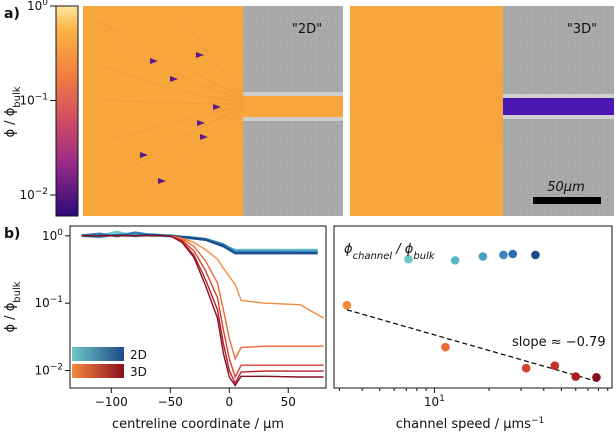  Describe the element at coordinates (37, 6) in the screenshot. I see `colorbar-tick-label: 100` at that location.